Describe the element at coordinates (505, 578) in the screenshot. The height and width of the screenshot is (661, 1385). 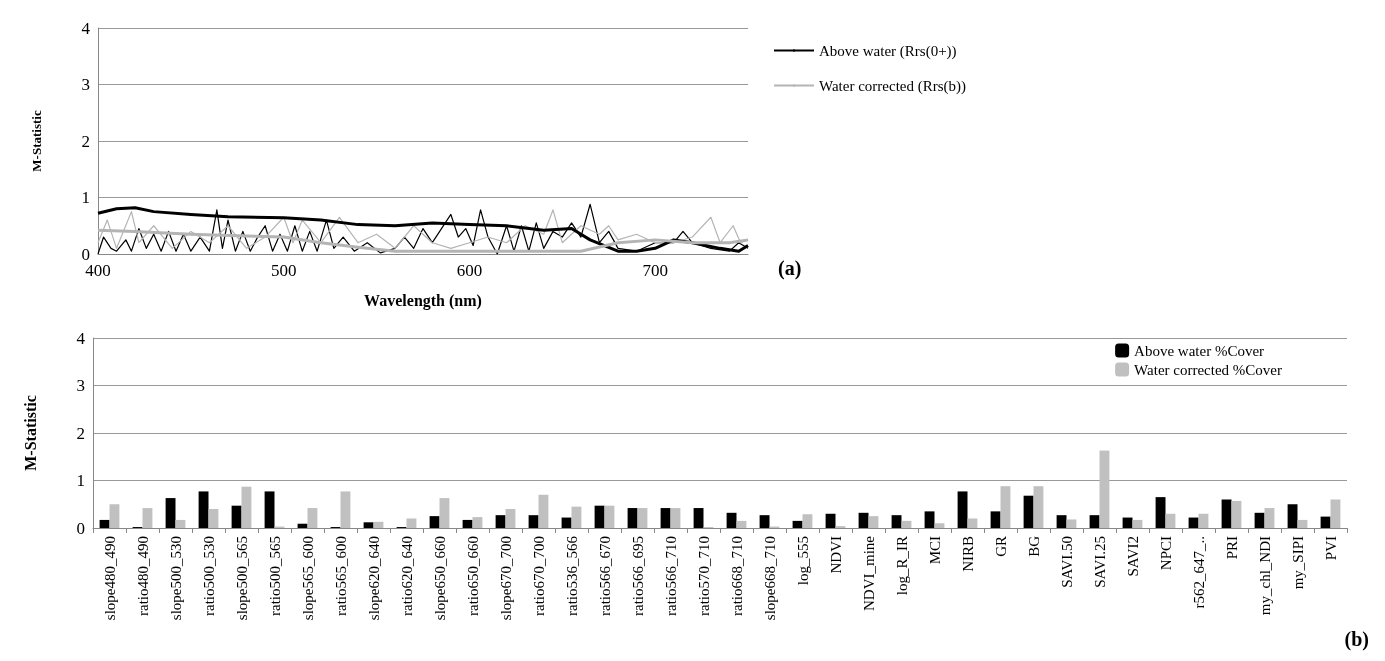
I see `x-tick-label: slope670_700` at that location.